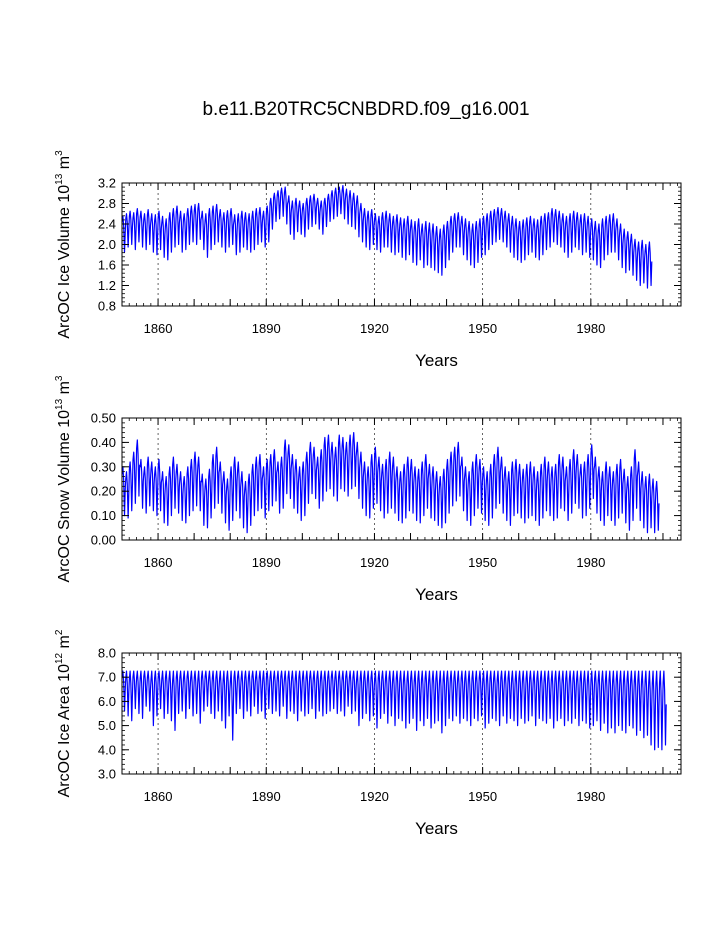  What do you see at coordinates (365, 109) in the screenshot?
I see `figure-title: b.e11.B20TRC5CNBDRD.f09_g16.001` at bounding box center [365, 109].